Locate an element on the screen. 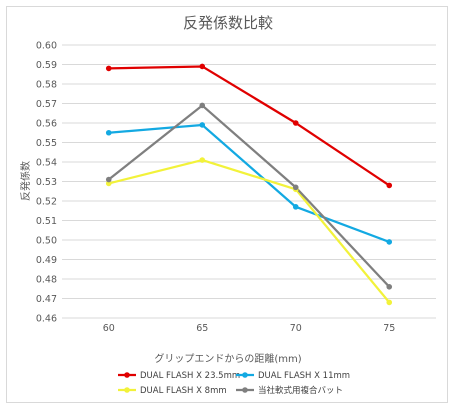  y-tick-label: 0.48 is located at coordinates (46, 280).